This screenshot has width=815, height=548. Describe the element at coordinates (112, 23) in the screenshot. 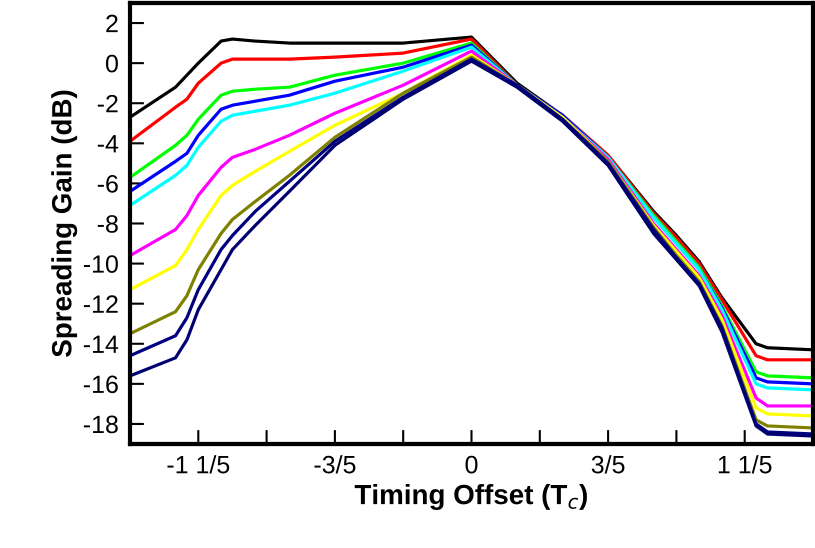

I see `y-tick-label: 2` at that location.